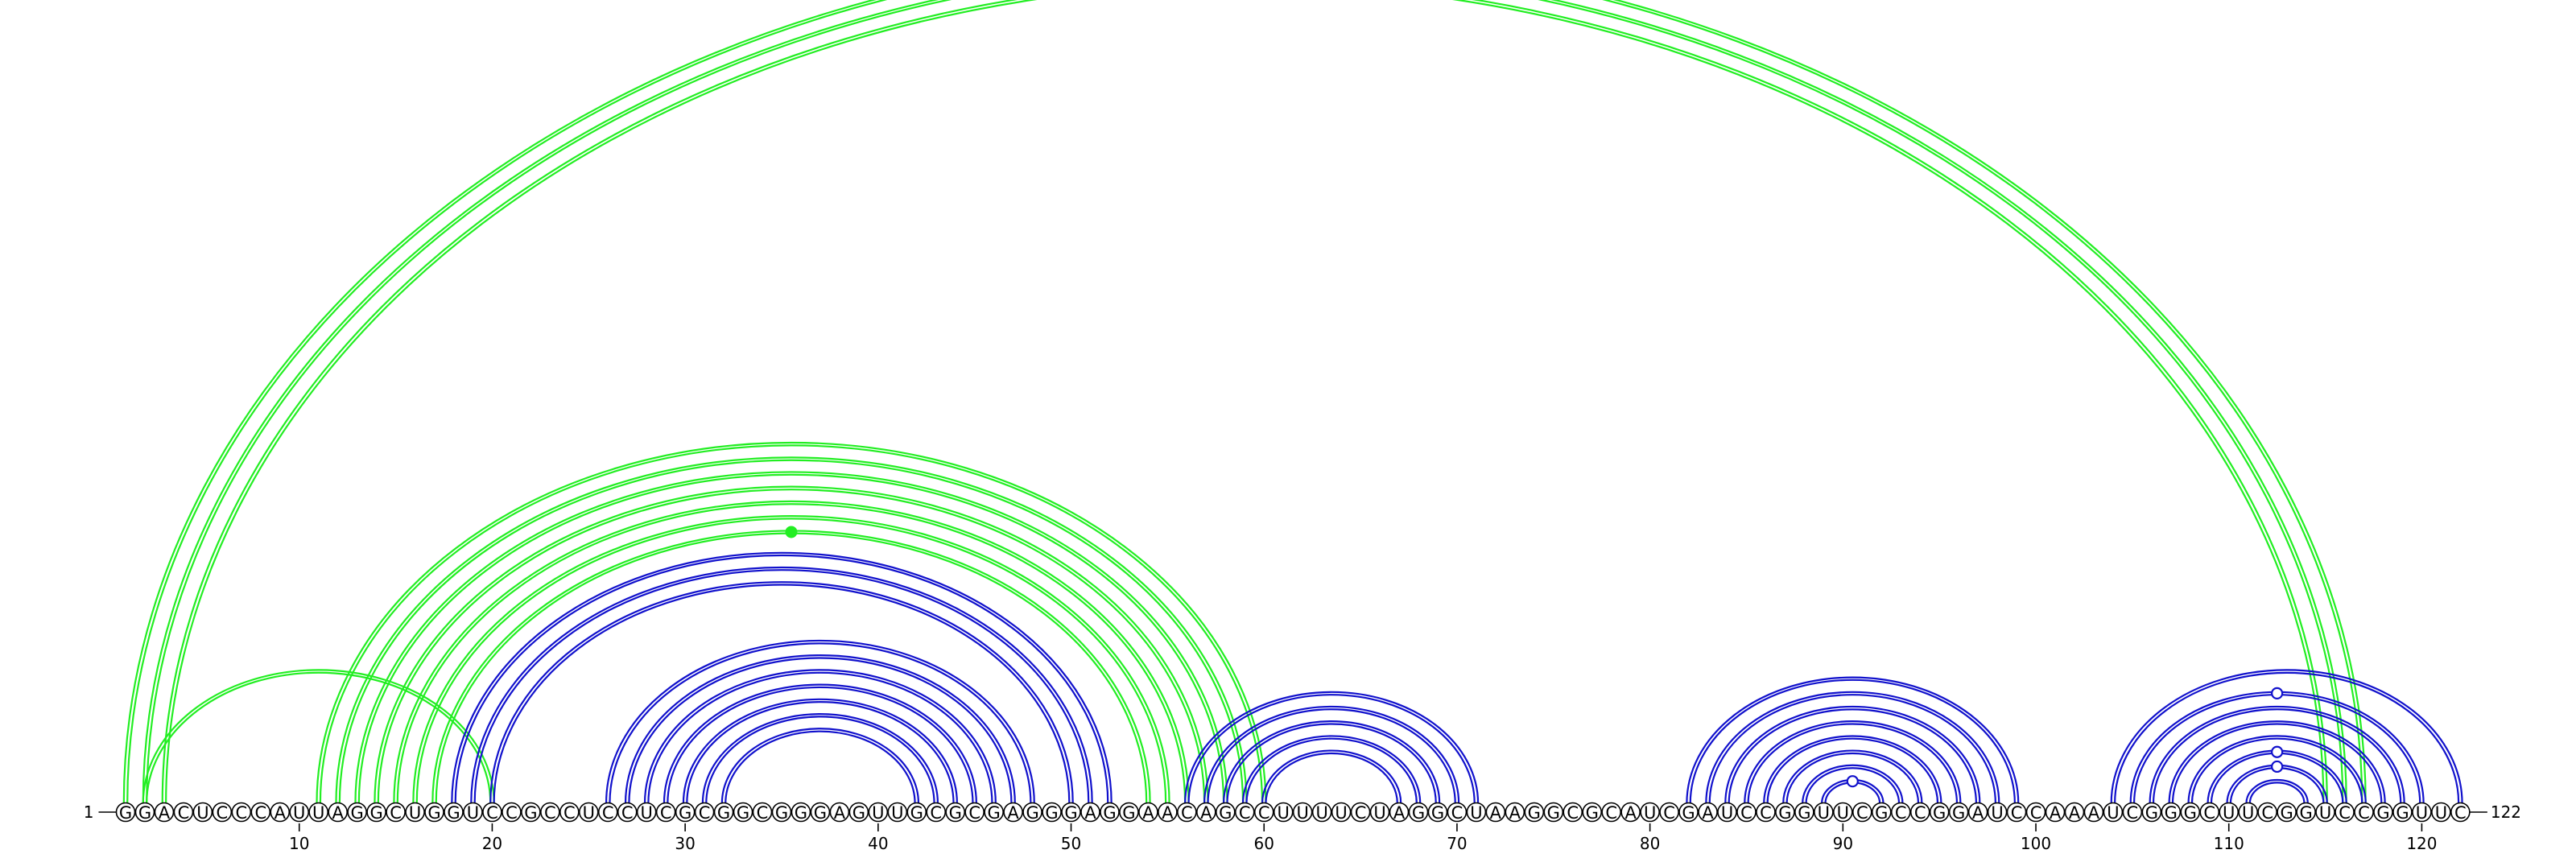 Image resolution: width=2576 pixels, height=858 pixels. I want to click on blue-arc-30-44-outer, so click(820, 751).